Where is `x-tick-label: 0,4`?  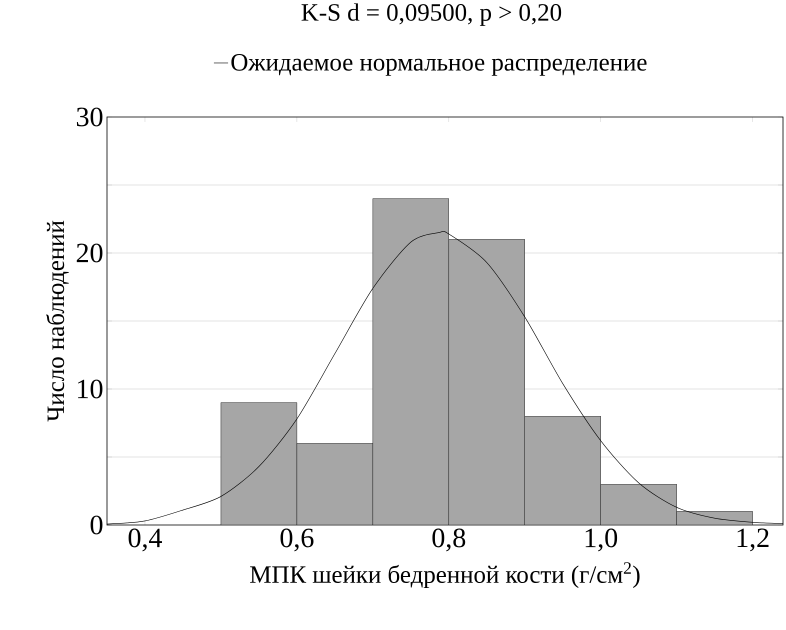
x-tick-label: 0,4 is located at coordinates (145, 540).